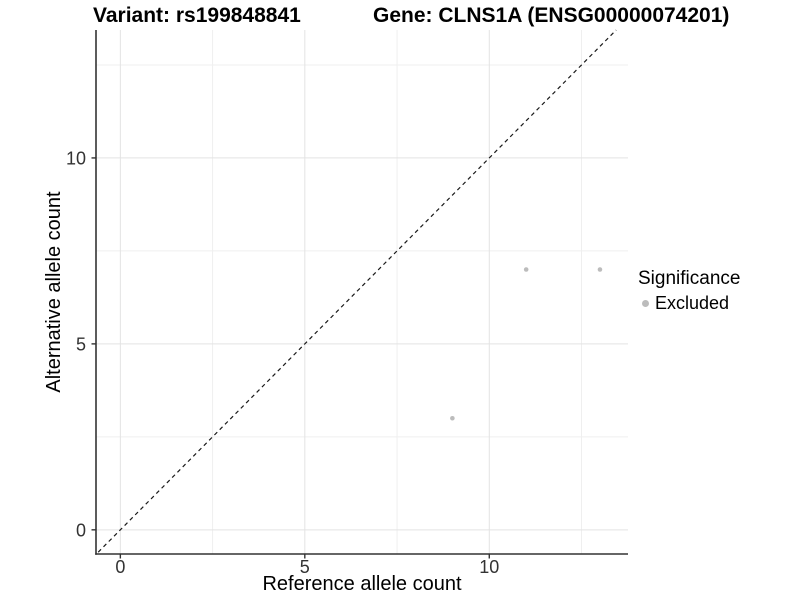  What do you see at coordinates (689, 278) in the screenshot?
I see `legend-title: Significance` at bounding box center [689, 278].